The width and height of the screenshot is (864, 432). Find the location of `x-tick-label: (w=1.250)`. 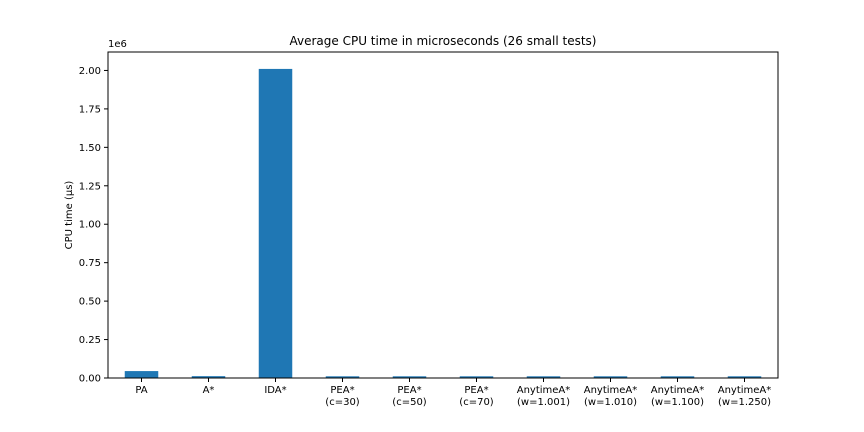

x-tick-label: (w=1.250) is located at coordinates (744, 402).